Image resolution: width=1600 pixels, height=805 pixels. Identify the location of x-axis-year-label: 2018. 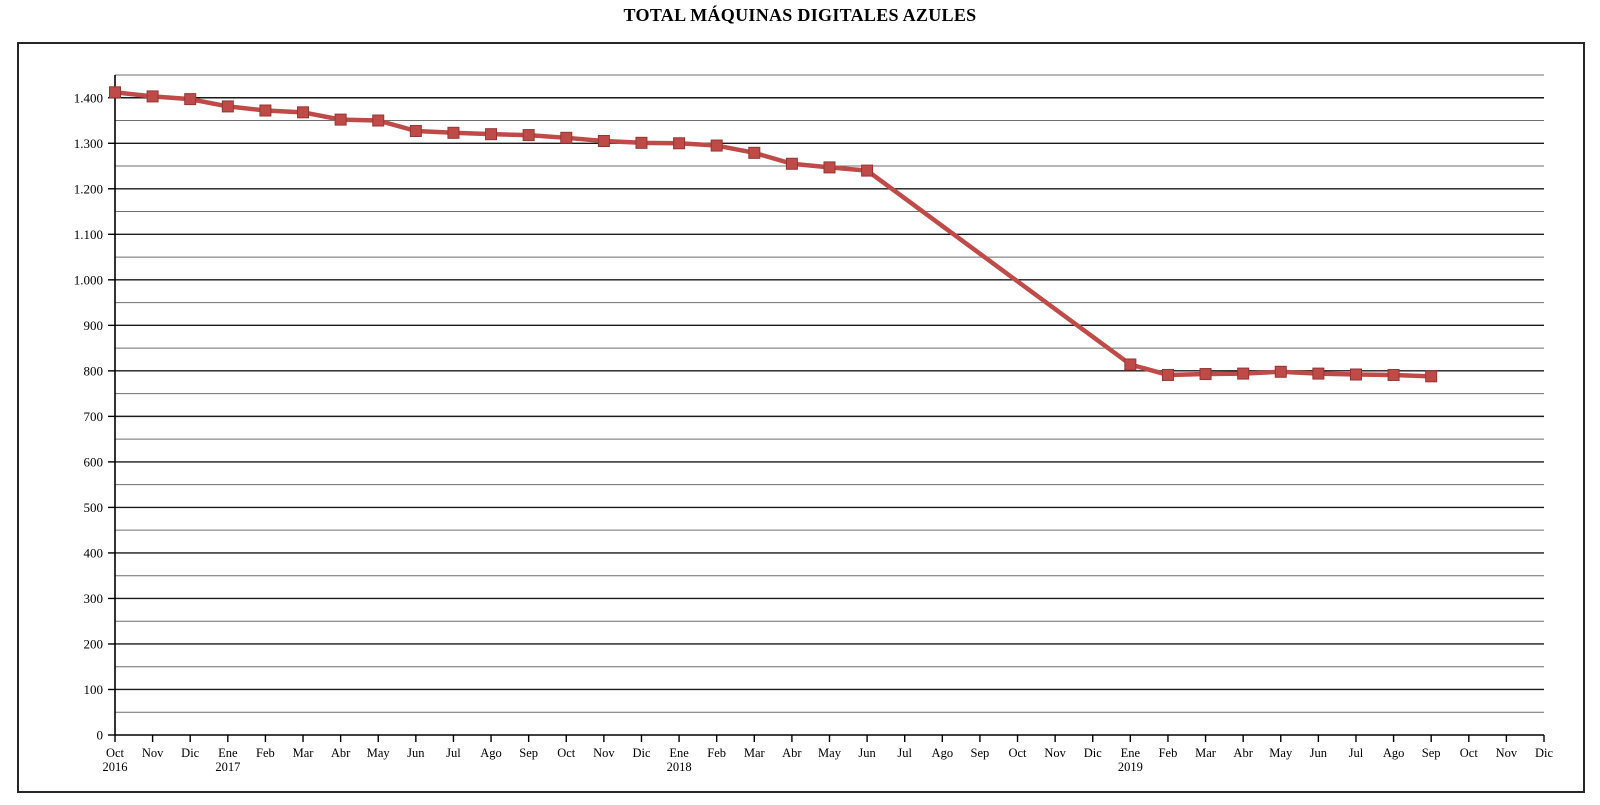
(679, 767).